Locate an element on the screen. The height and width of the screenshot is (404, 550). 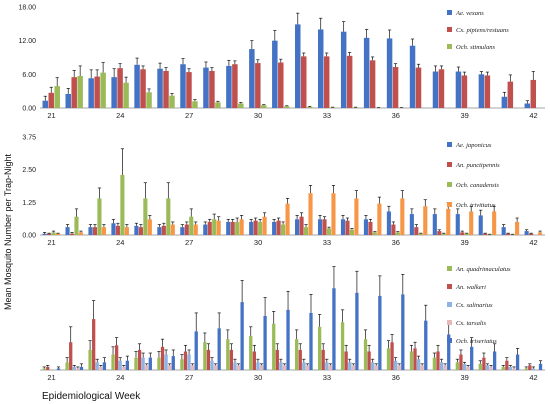
legend-label-1-3: Och. trivittatus is located at coordinates (476, 205).